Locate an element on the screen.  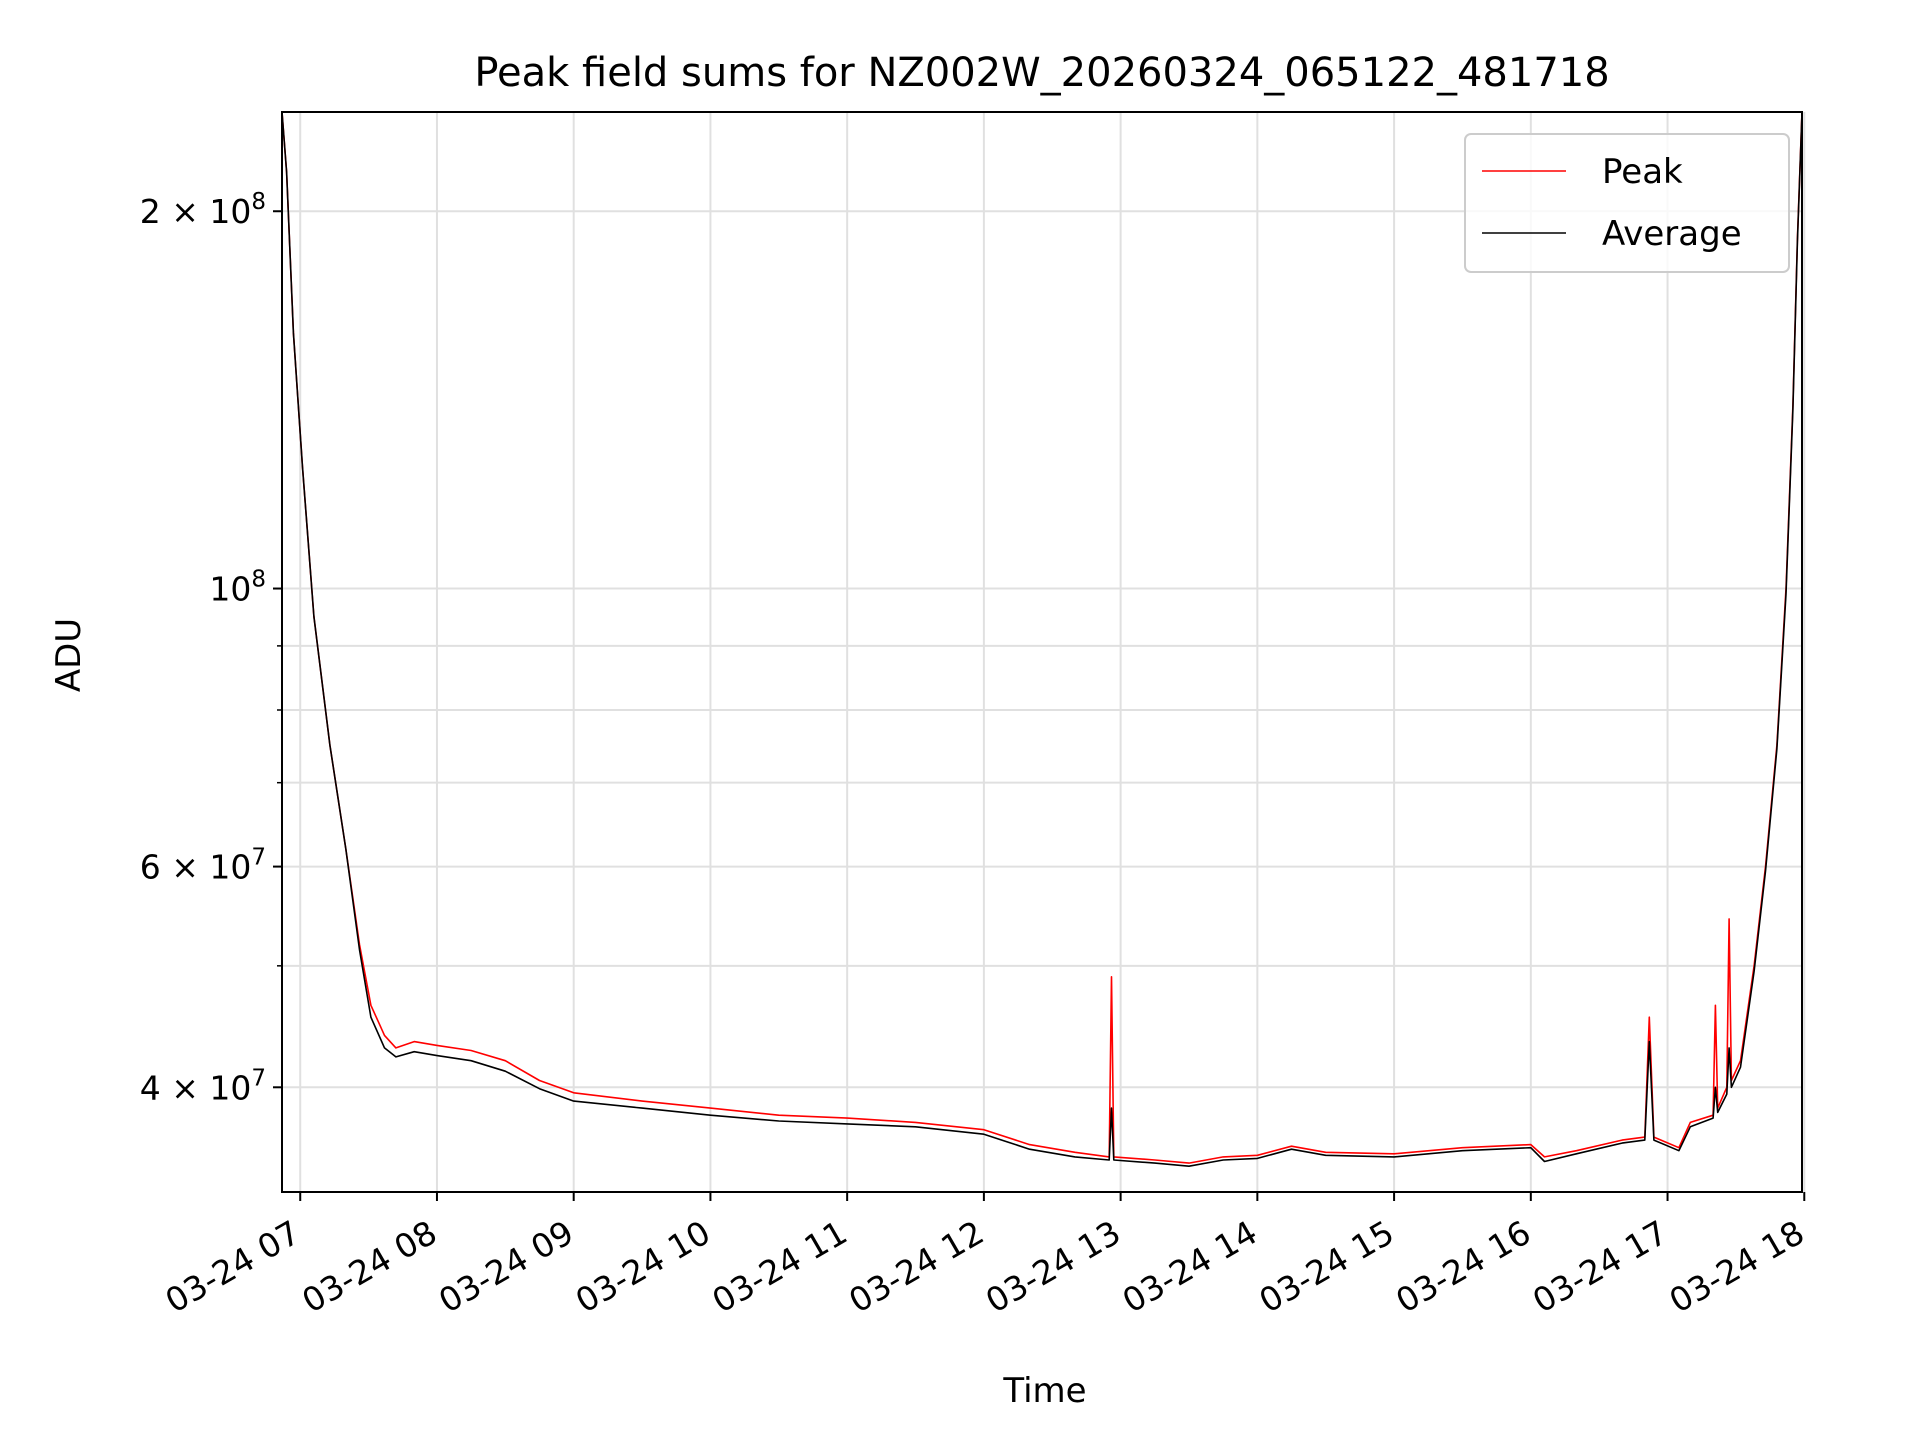
y-tick-label: 108 is located at coordinates (237, 588).